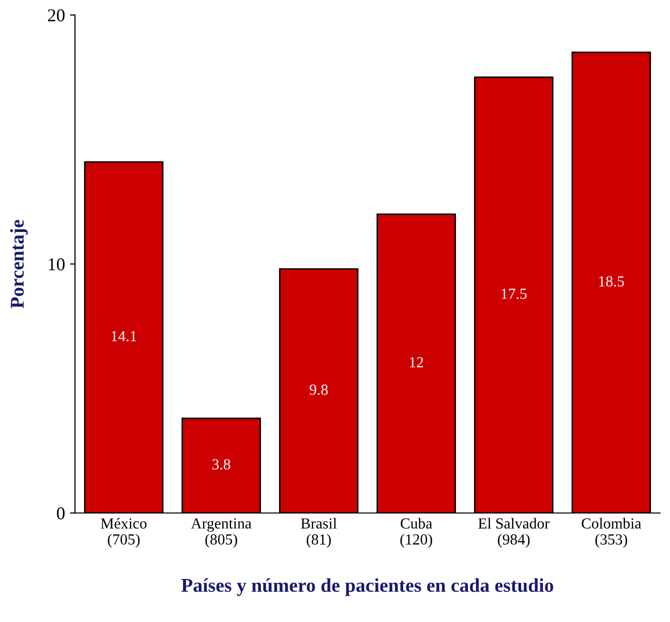 Image resolution: width=670 pixels, height=622 pixels. Describe the element at coordinates (514, 294) in the screenshot. I see `data-label: 17.5` at that location.